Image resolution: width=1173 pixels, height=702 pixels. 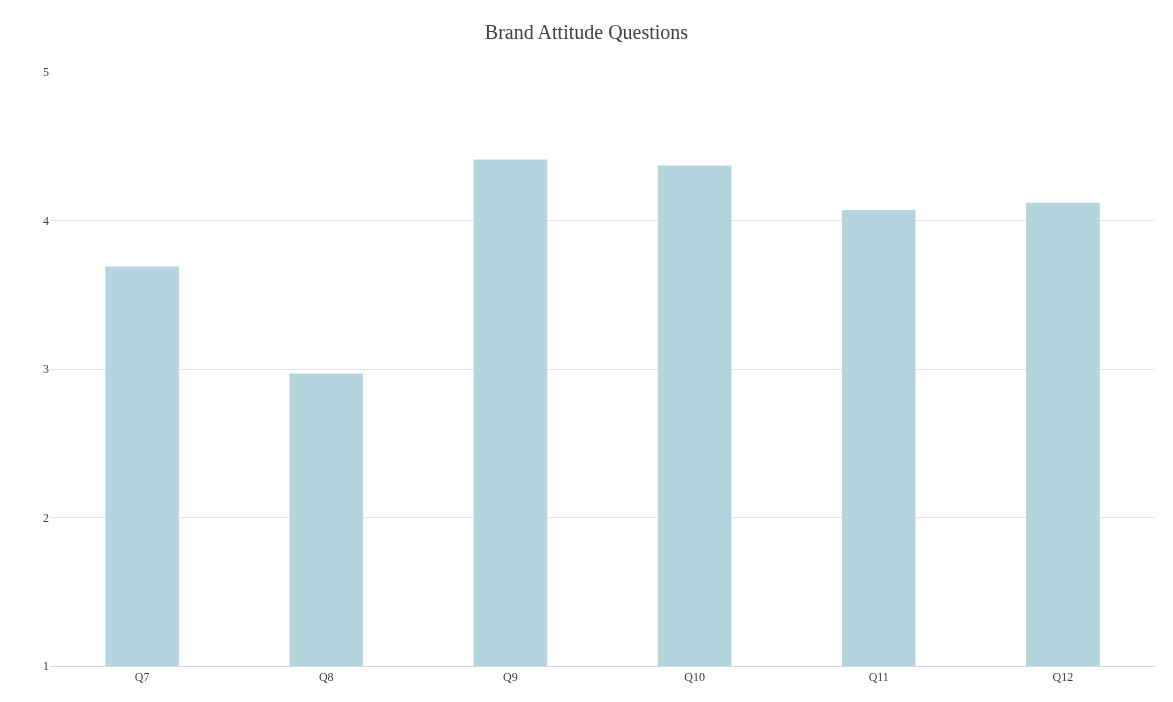 I want to click on x-tick-label: Q10, so click(x=694, y=677).